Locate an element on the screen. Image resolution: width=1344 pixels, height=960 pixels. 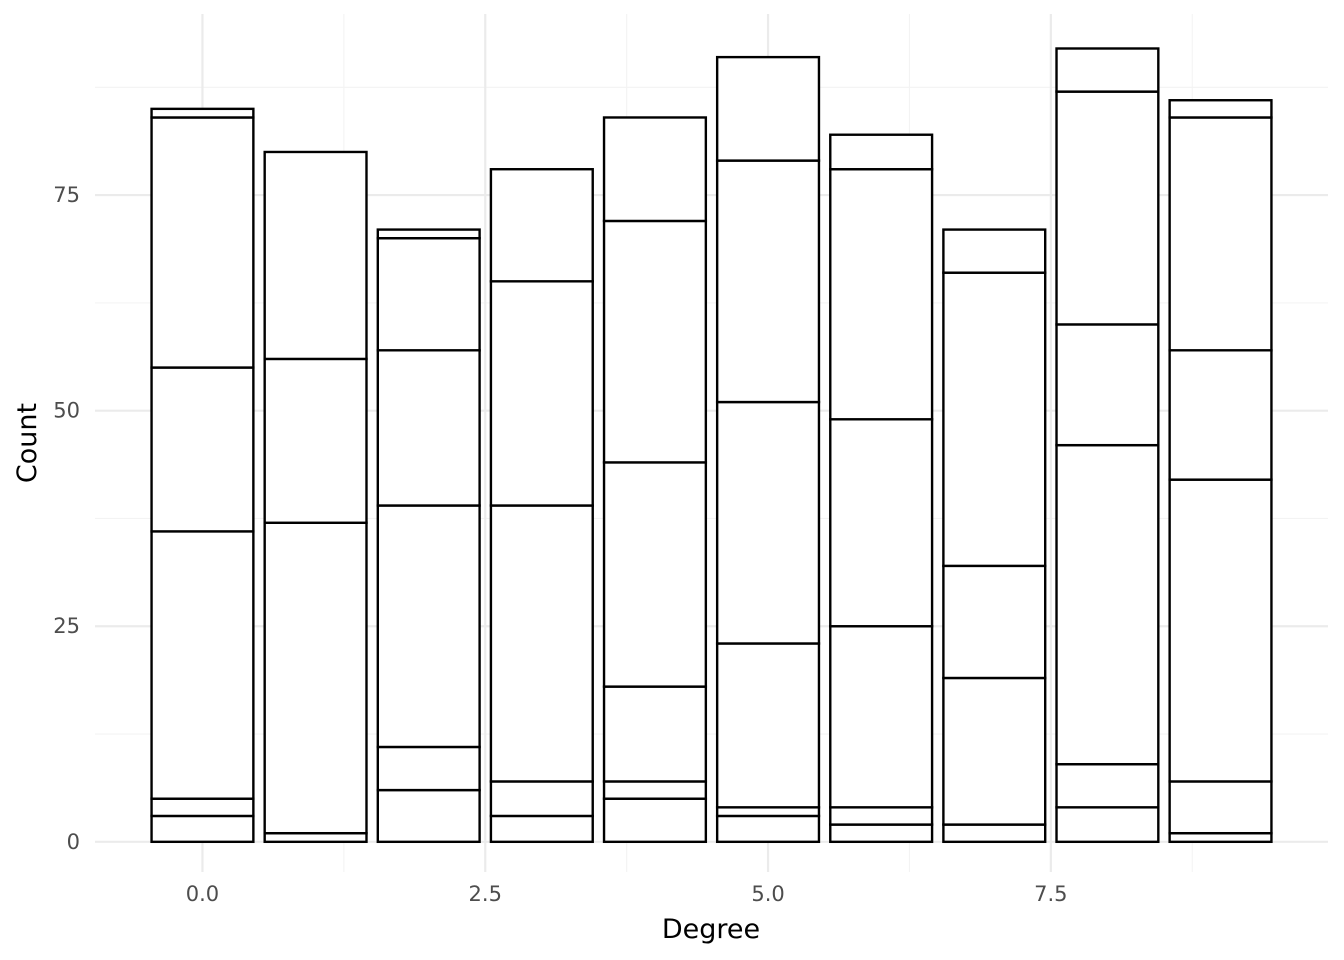
x-tick-label-0: 0.0 is located at coordinates (202, 894).